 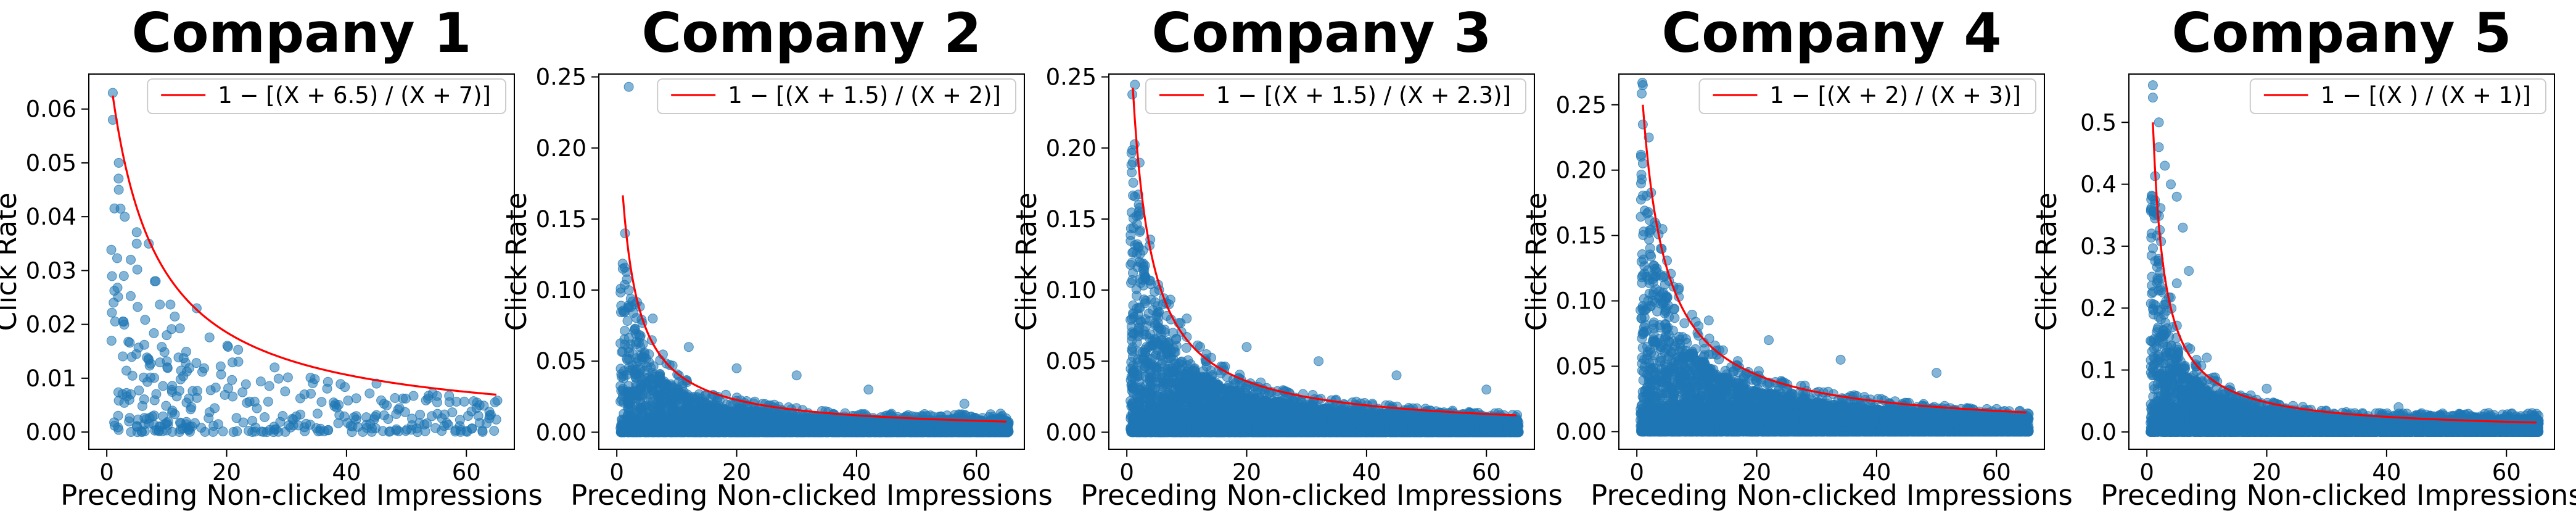 I want to click on x-tick-label: 40, so click(x=346, y=472).